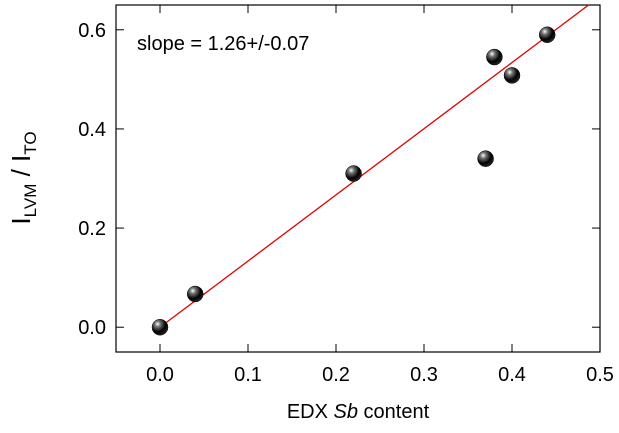 The height and width of the screenshot is (433, 619). I want to click on annotation: slope = 1.26+/-0.07, so click(223, 44).